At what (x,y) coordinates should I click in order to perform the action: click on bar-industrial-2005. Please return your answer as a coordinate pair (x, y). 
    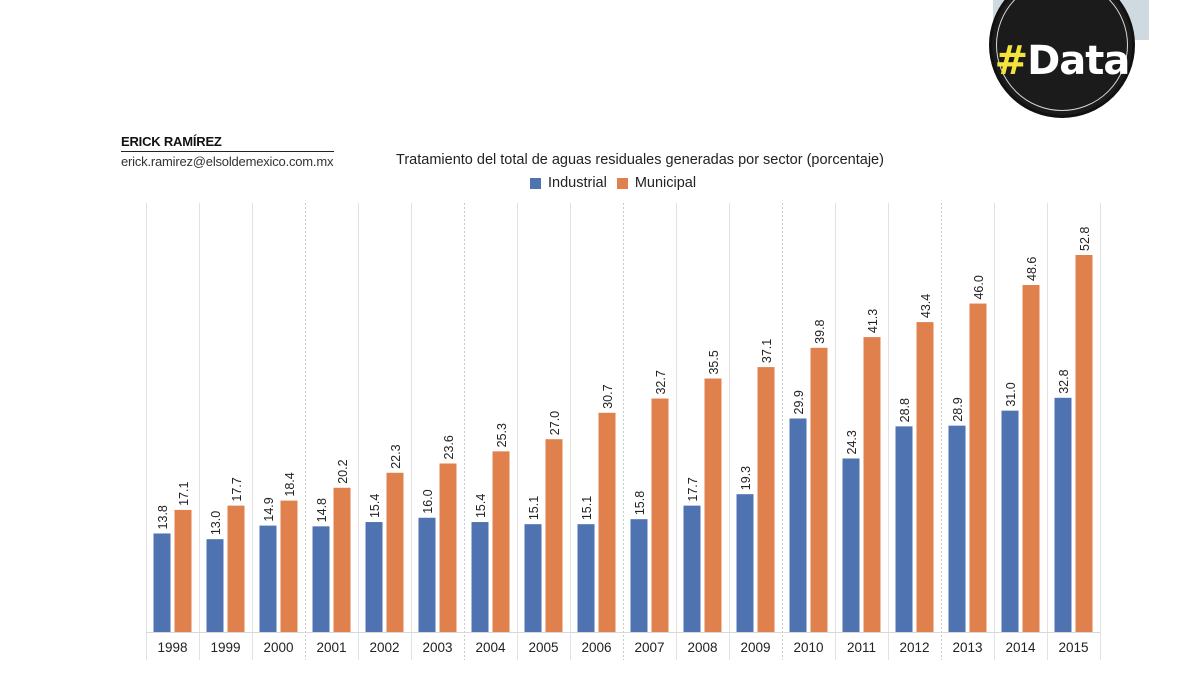
    Looking at the image, I should click on (533, 578).